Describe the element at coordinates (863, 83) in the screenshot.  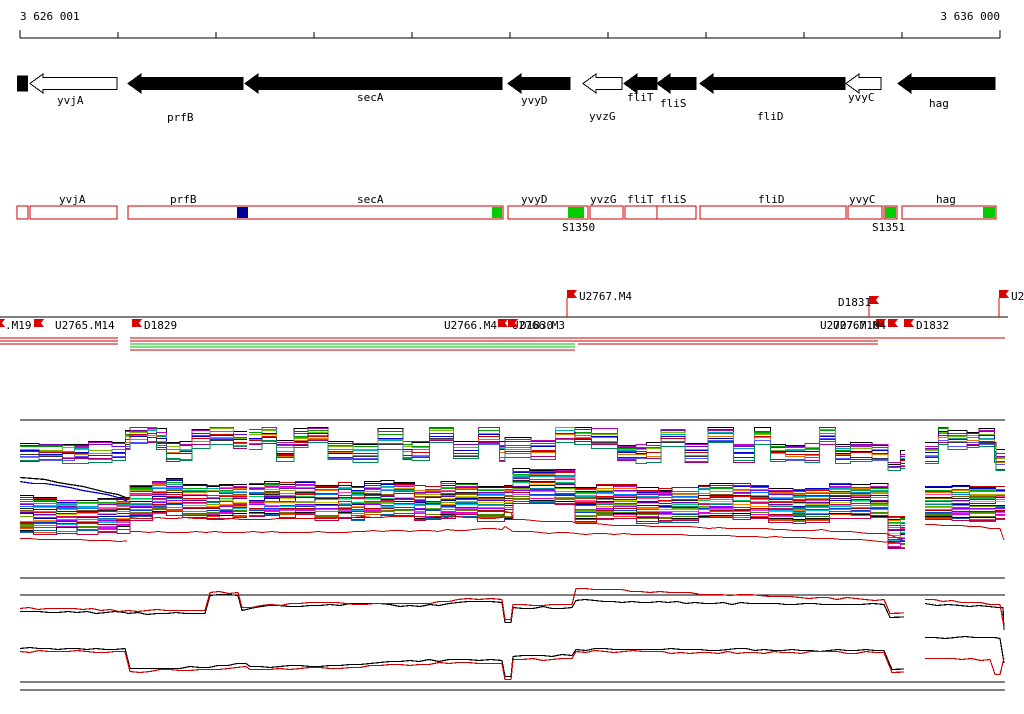
I see `gene-arrow-yvyC` at that location.